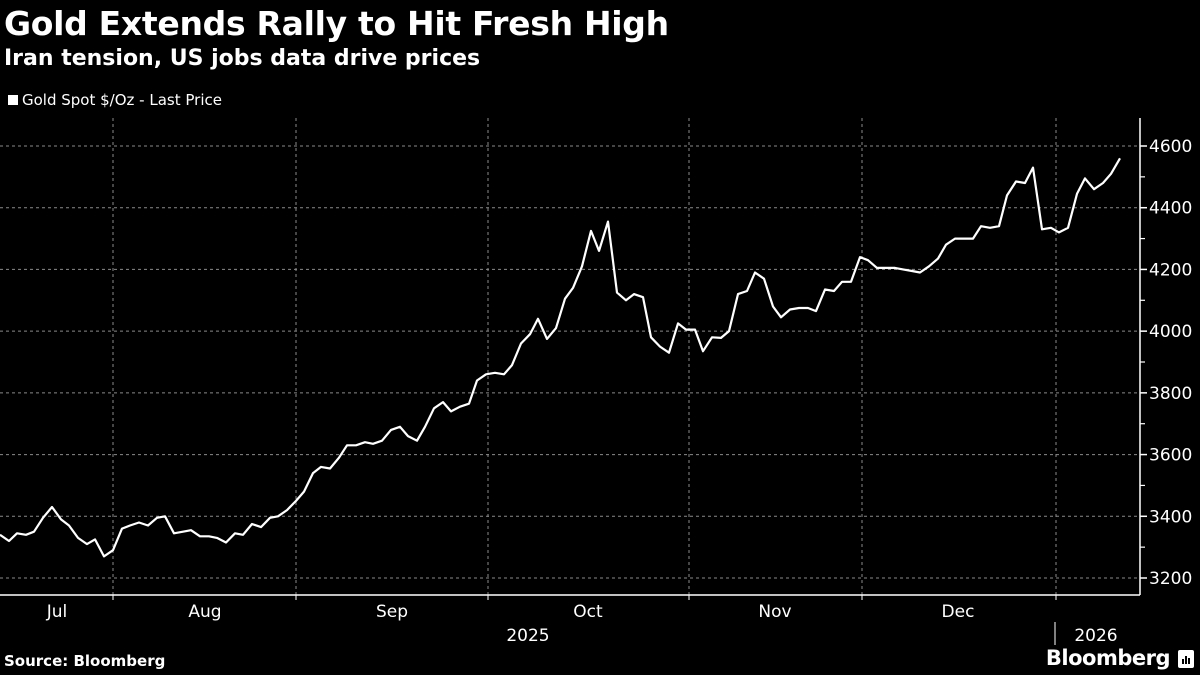 The width and height of the screenshot is (1200, 675). What do you see at coordinates (582, 624) in the screenshot?
I see `x-axis-labels: Jul Aug Sep Oct Nov Dec 2025 2026` at bounding box center [582, 624].